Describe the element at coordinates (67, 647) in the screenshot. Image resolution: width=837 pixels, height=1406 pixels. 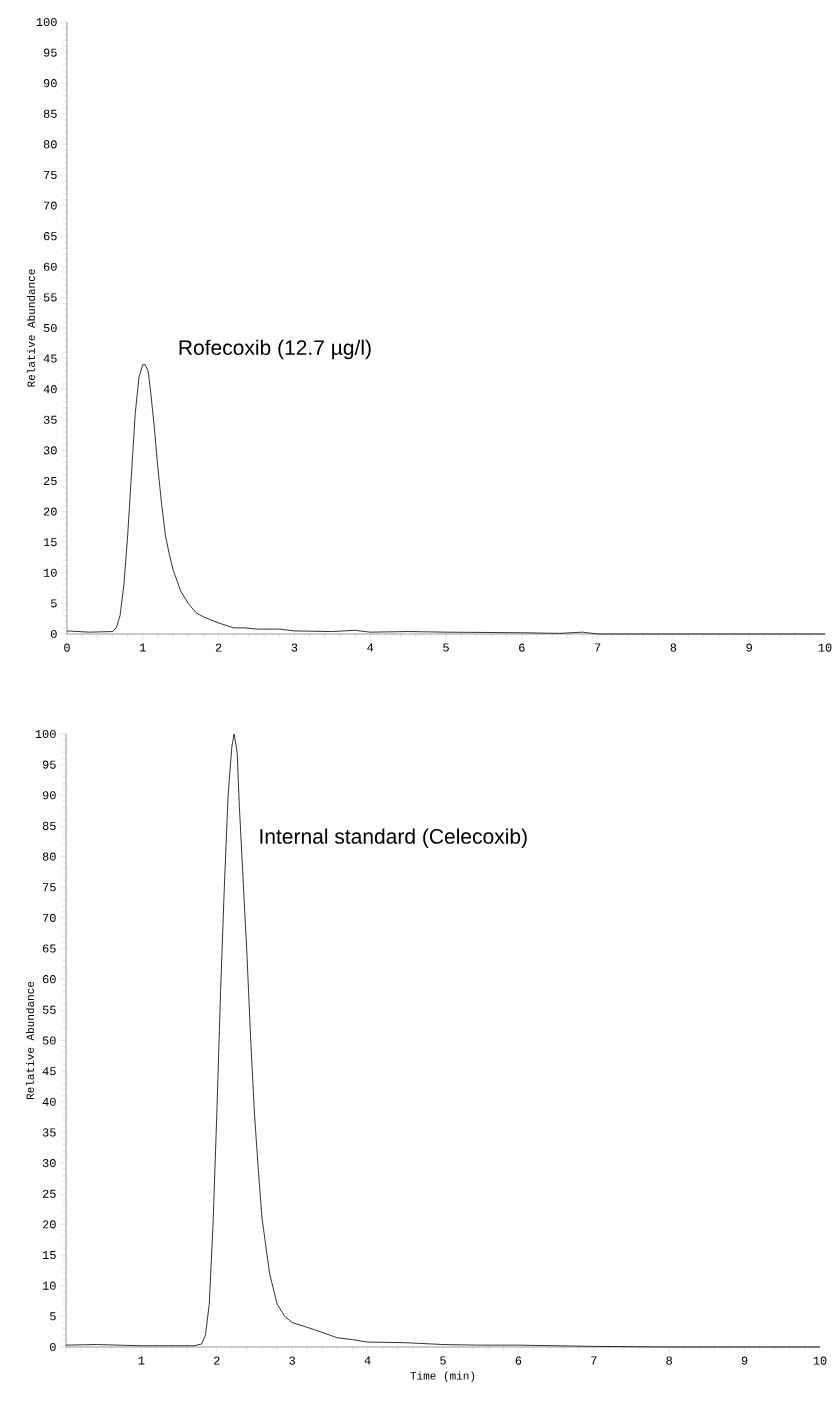
I see `x-tick-label: 0` at that location.